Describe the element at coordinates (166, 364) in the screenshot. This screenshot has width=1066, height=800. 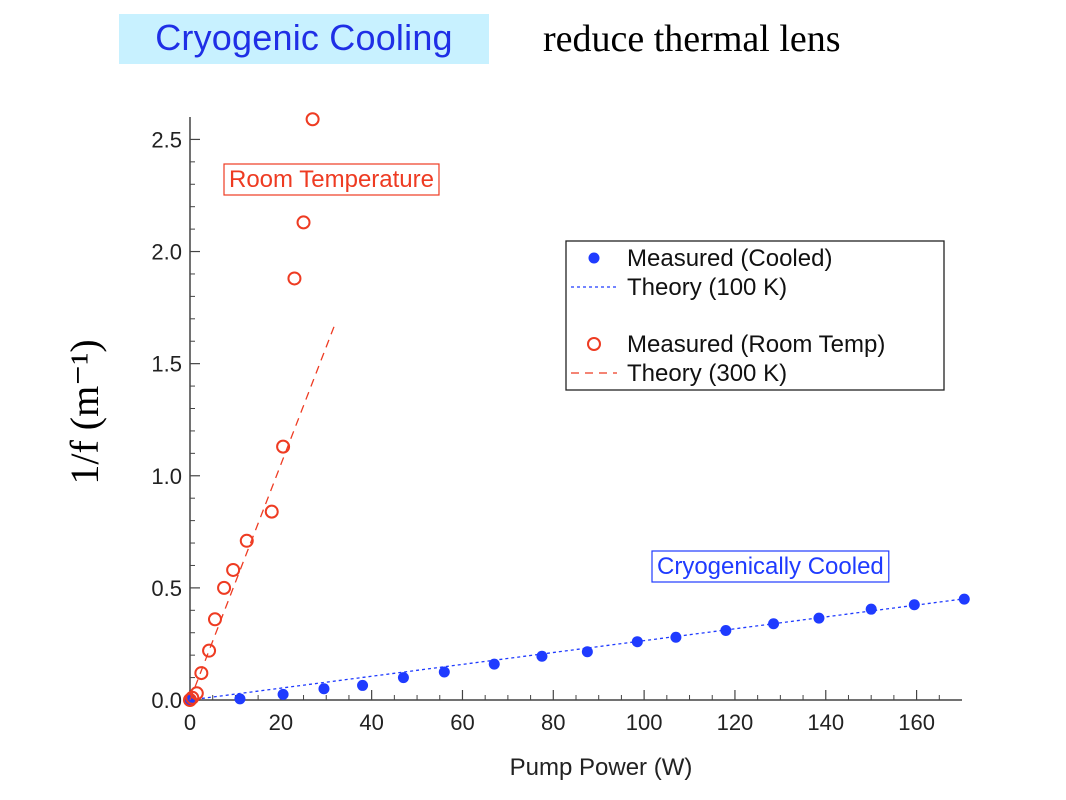
I see `y-tick-label: 1.5` at that location.